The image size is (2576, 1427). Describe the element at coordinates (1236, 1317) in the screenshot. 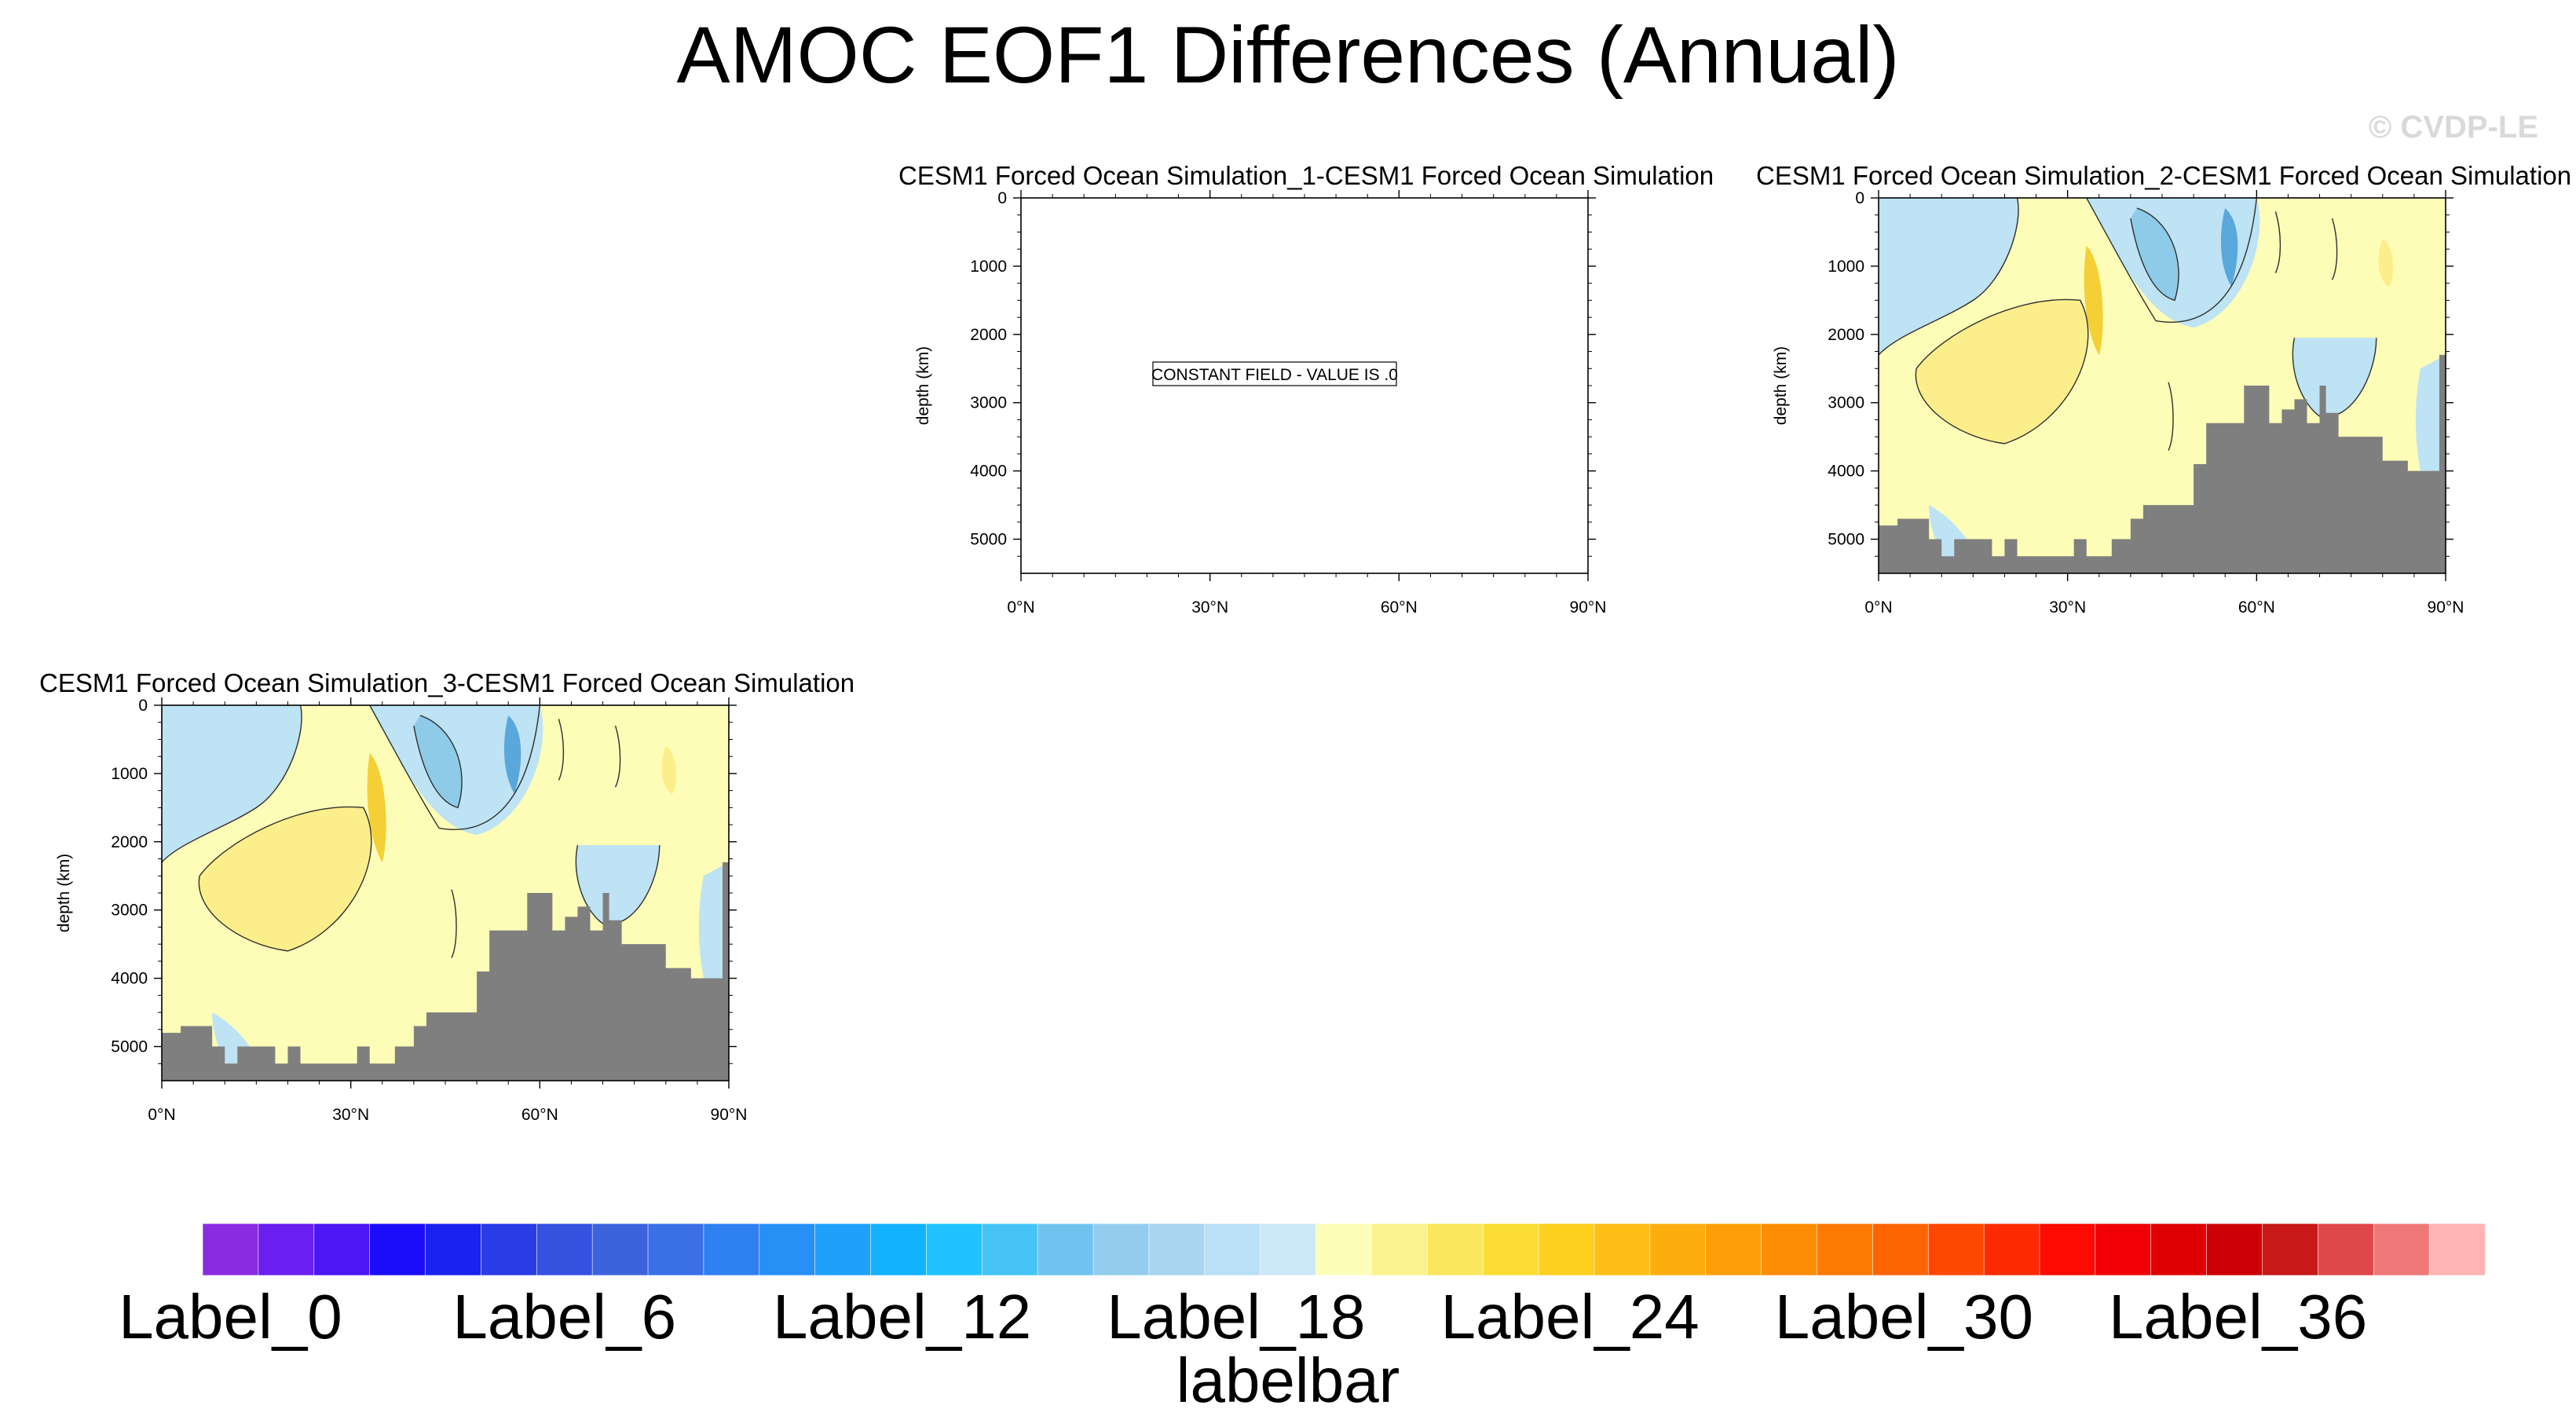

I see `labelbar-label: Label_18` at that location.